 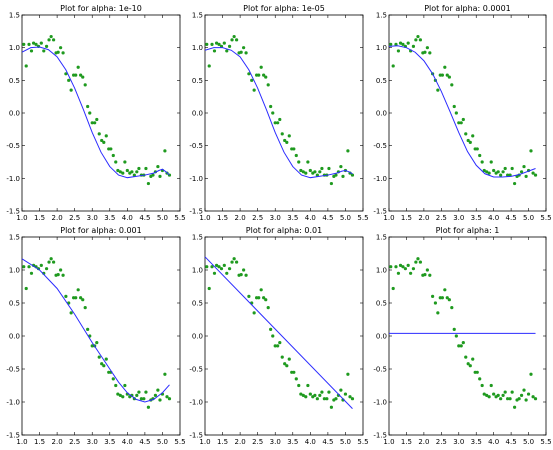 What do you see at coordinates (197, 16) in the screenshot?
I see `y-tick-label: 1.5` at bounding box center [197, 16].